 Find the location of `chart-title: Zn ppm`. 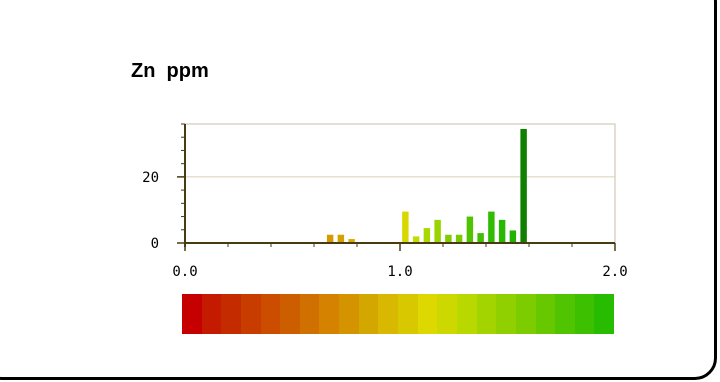

chart-title: Zn ppm is located at coordinates (170, 71).